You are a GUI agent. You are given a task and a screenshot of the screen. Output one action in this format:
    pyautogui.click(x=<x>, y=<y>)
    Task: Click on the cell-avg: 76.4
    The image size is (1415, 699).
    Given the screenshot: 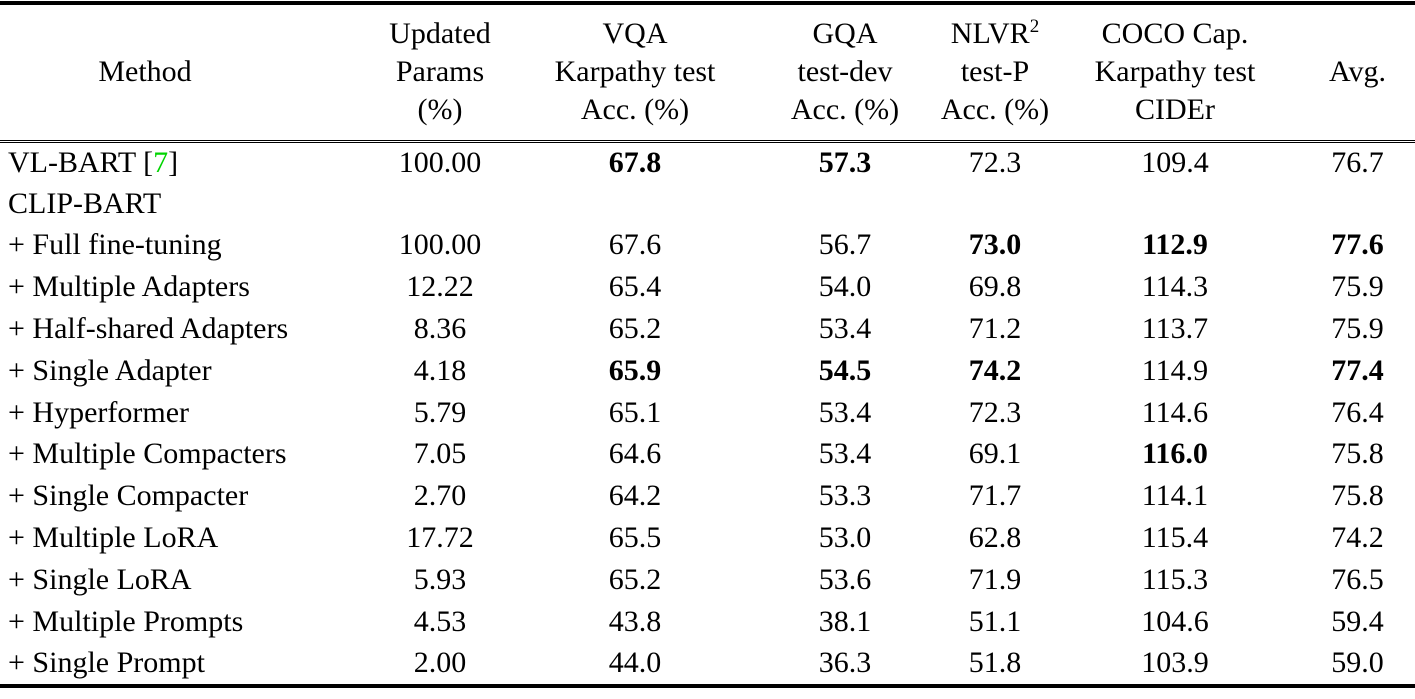 What is the action you would take?
    pyautogui.click(x=1357, y=412)
    